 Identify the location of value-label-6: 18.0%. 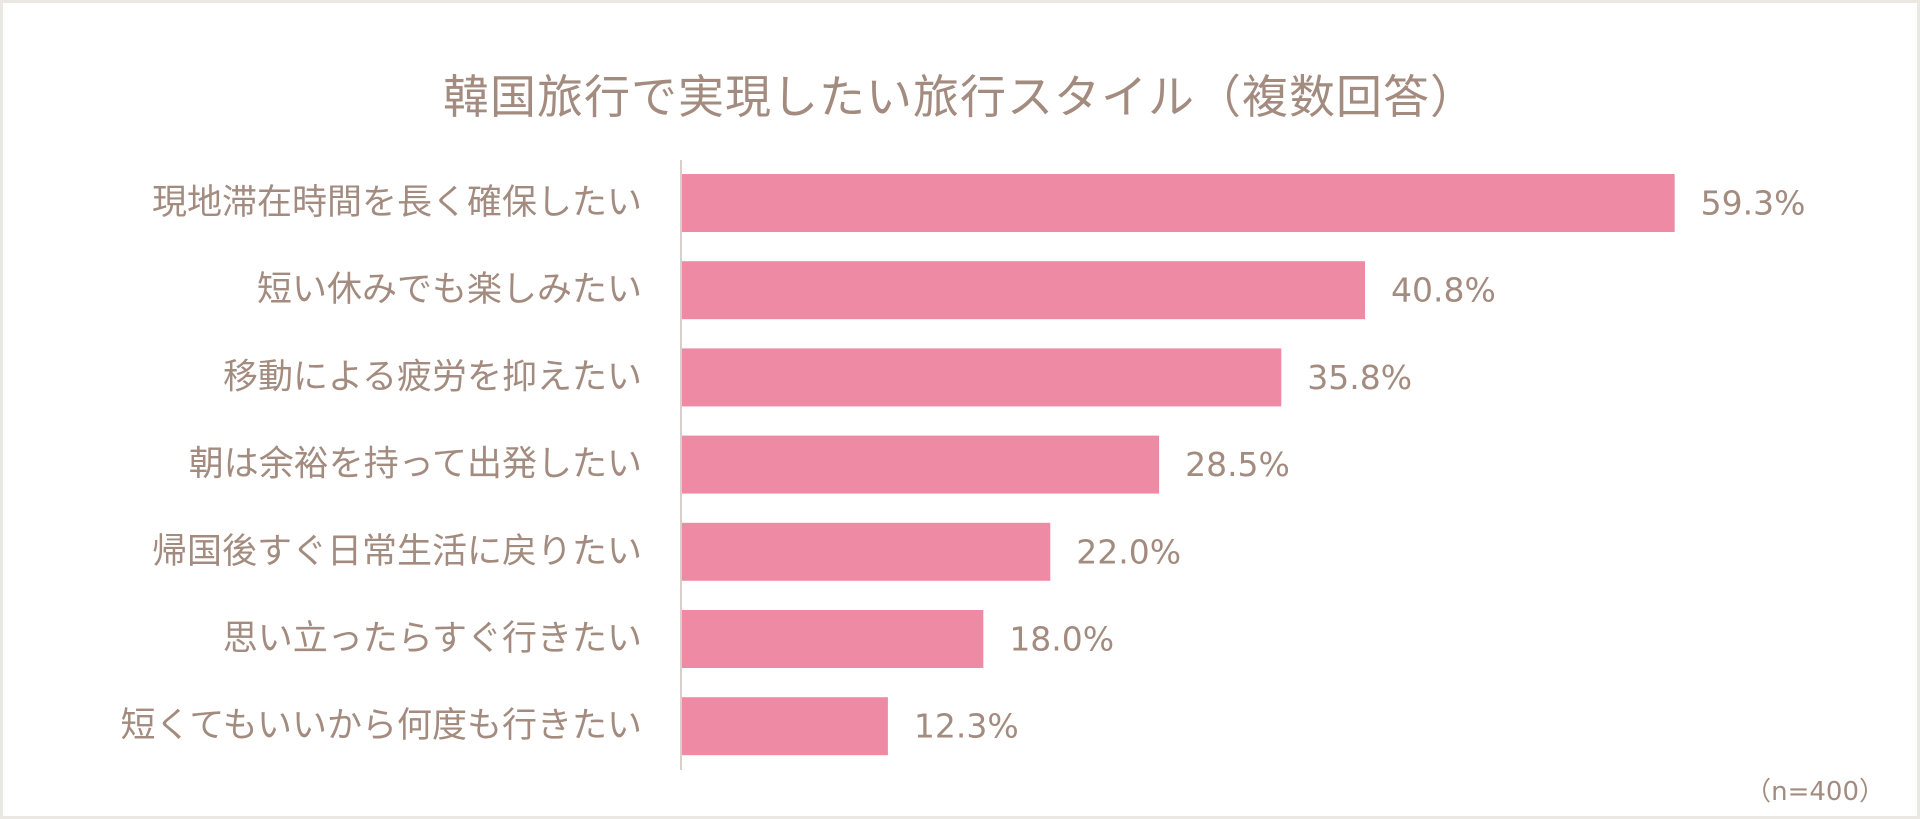
(1061, 639).